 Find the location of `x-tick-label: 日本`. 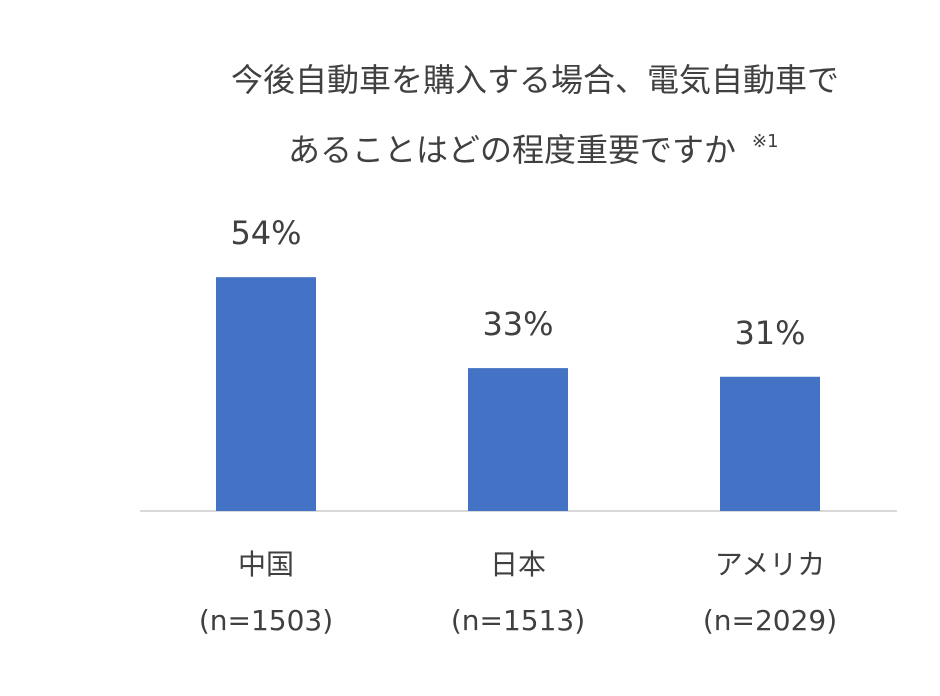

x-tick-label: 日本 is located at coordinates (518, 564).